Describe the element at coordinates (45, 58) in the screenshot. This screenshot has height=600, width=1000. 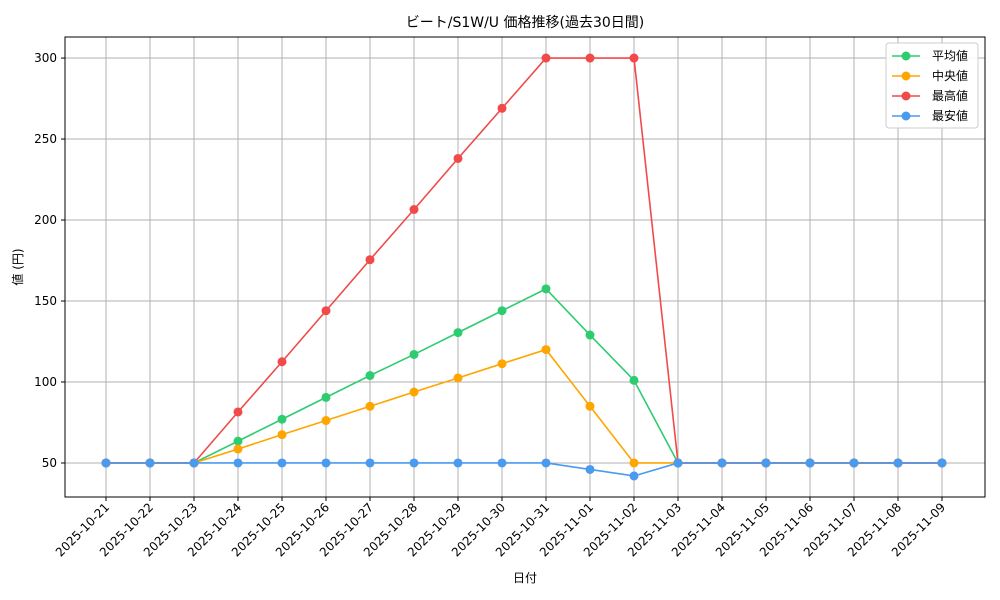
I see `y-tick-label: 300` at that location.